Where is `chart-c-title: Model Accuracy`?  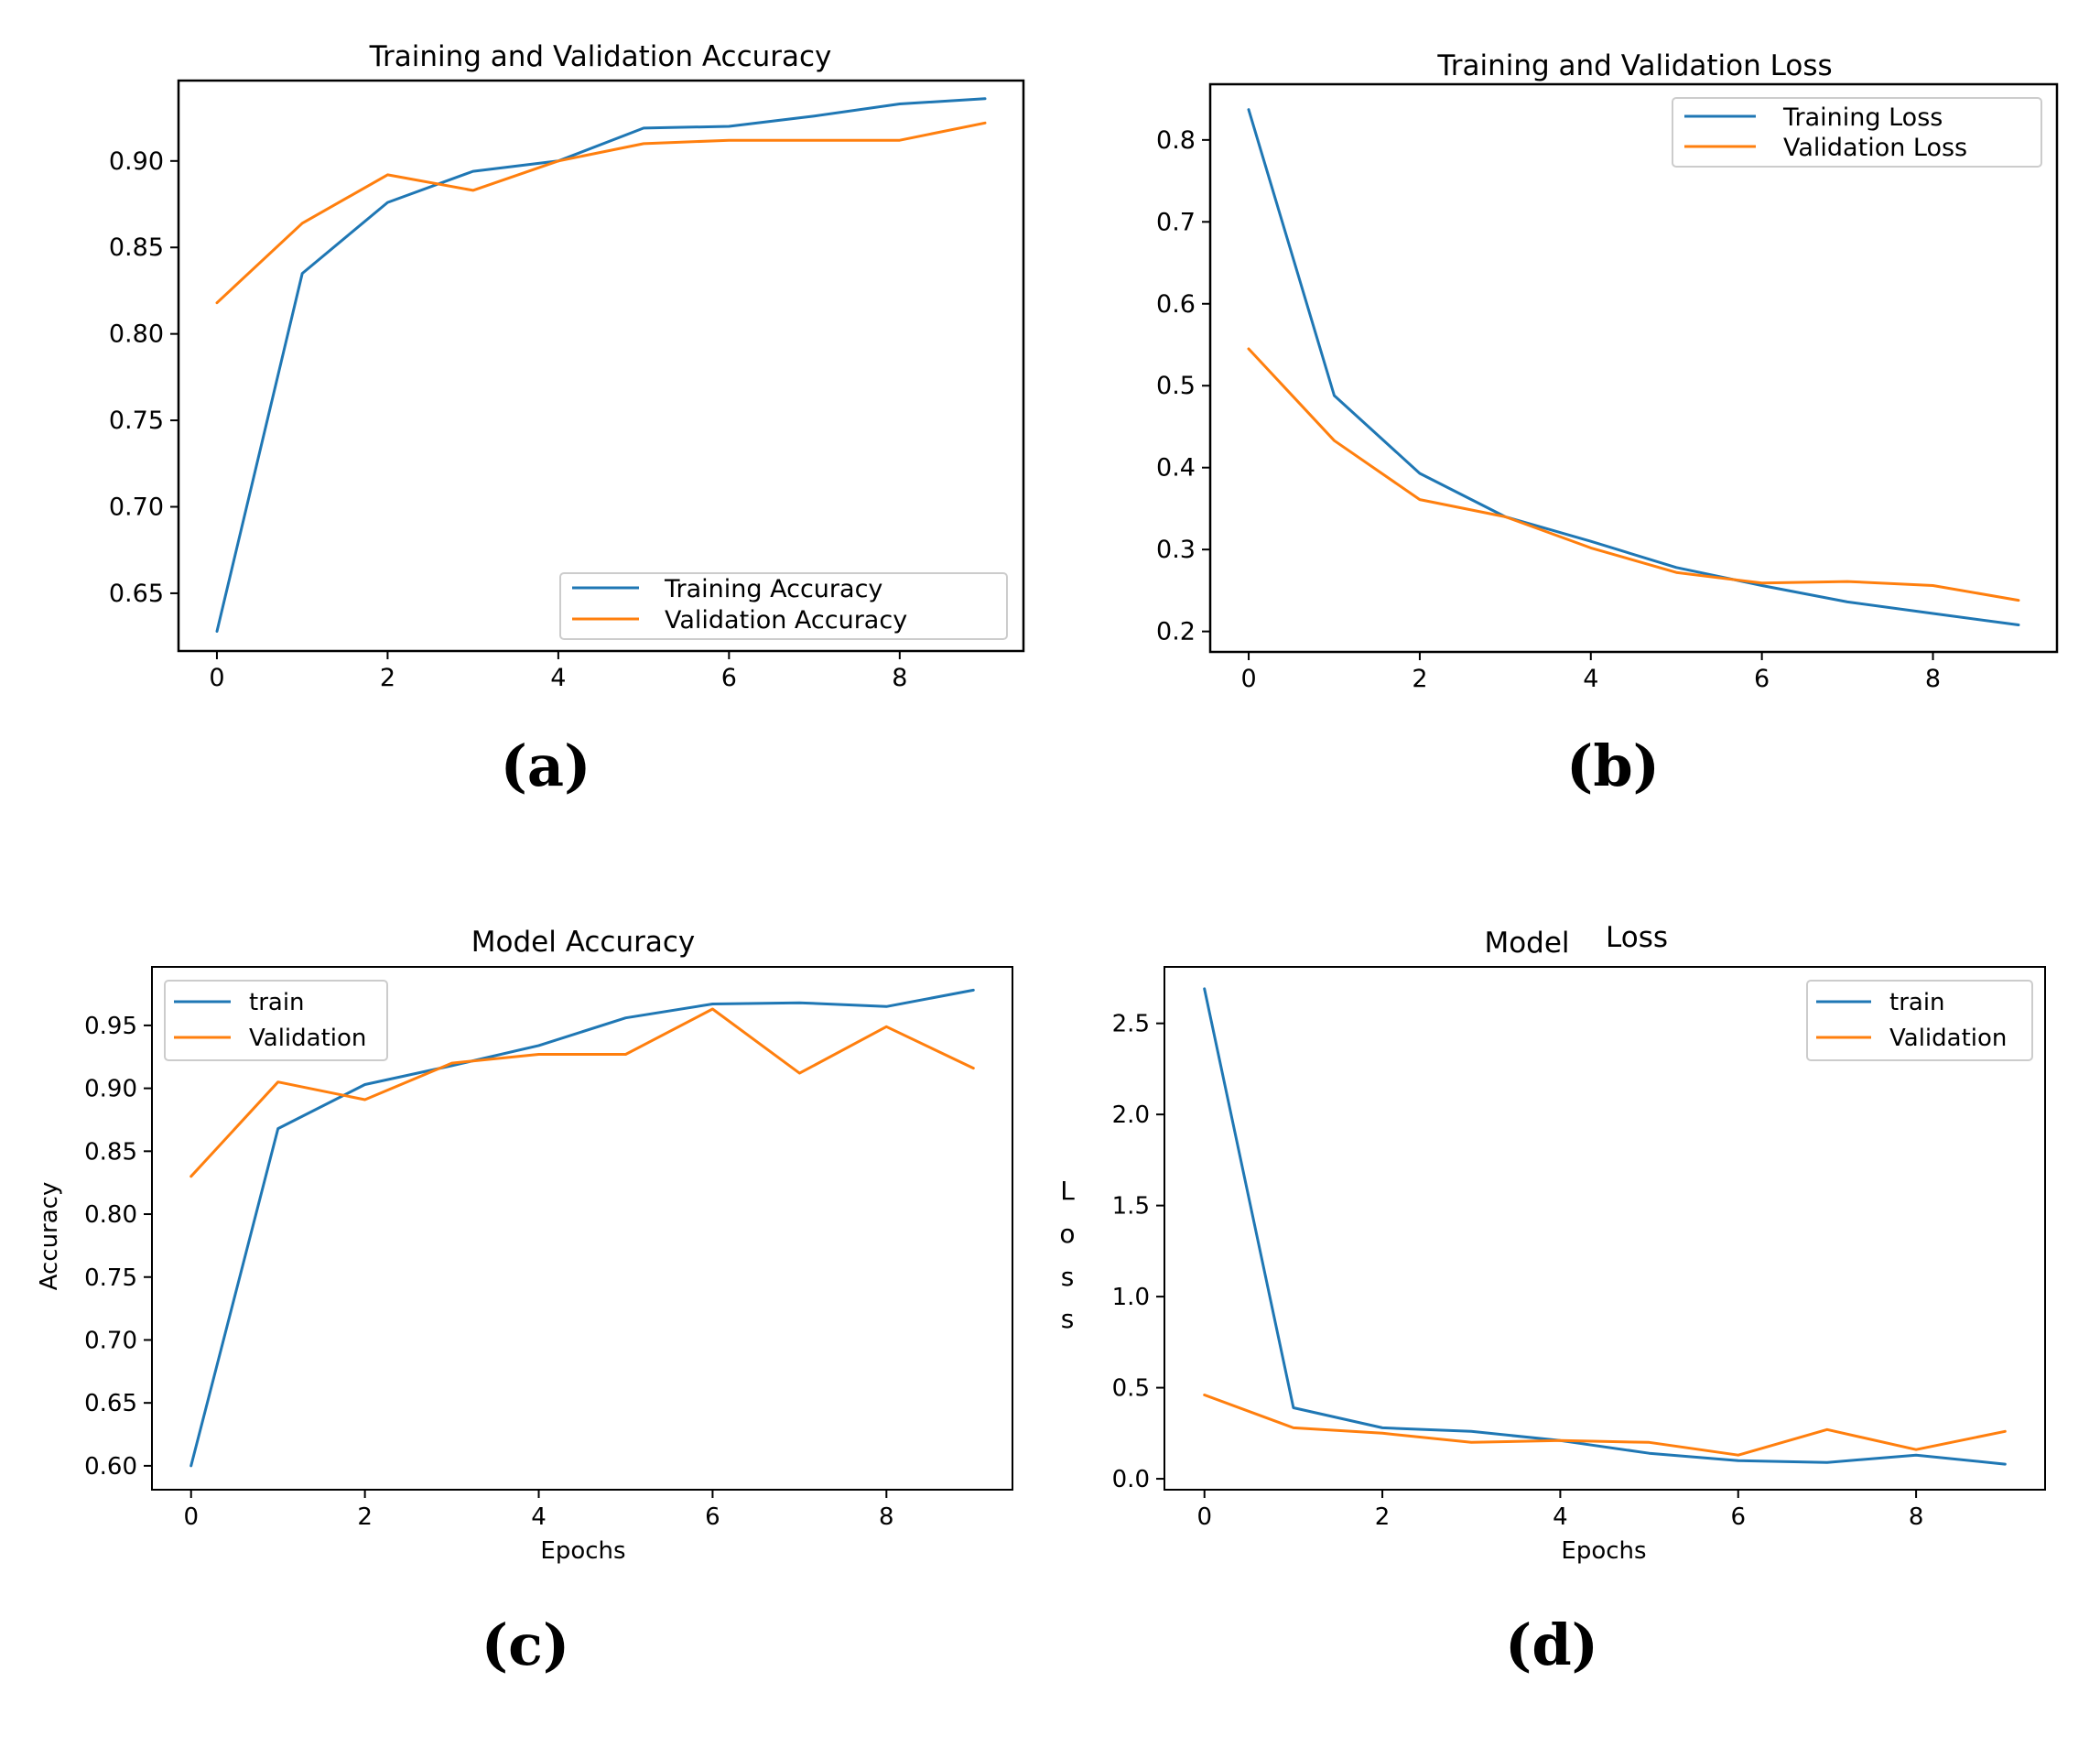 chart-c-title: Model Accuracy is located at coordinates (583, 942).